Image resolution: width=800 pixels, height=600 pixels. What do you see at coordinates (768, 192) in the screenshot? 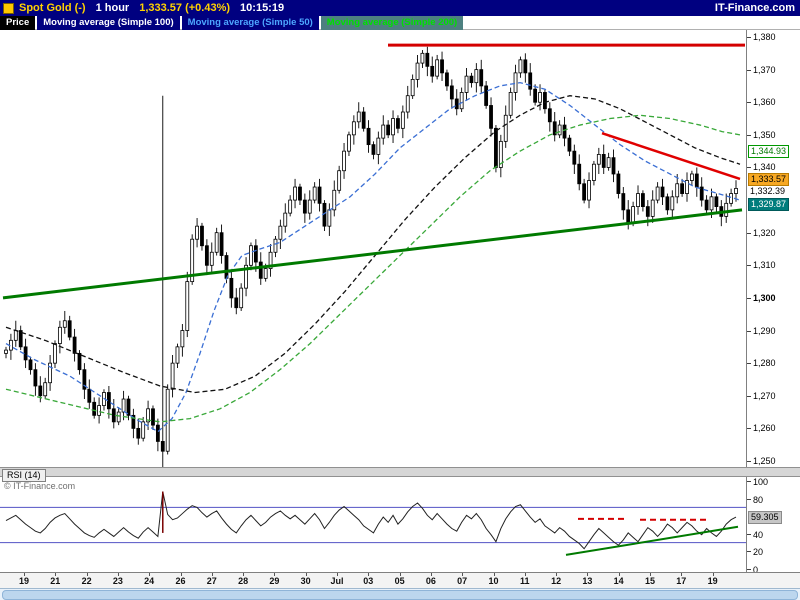
I see `price-badge: 1,332.39` at bounding box center [768, 192].